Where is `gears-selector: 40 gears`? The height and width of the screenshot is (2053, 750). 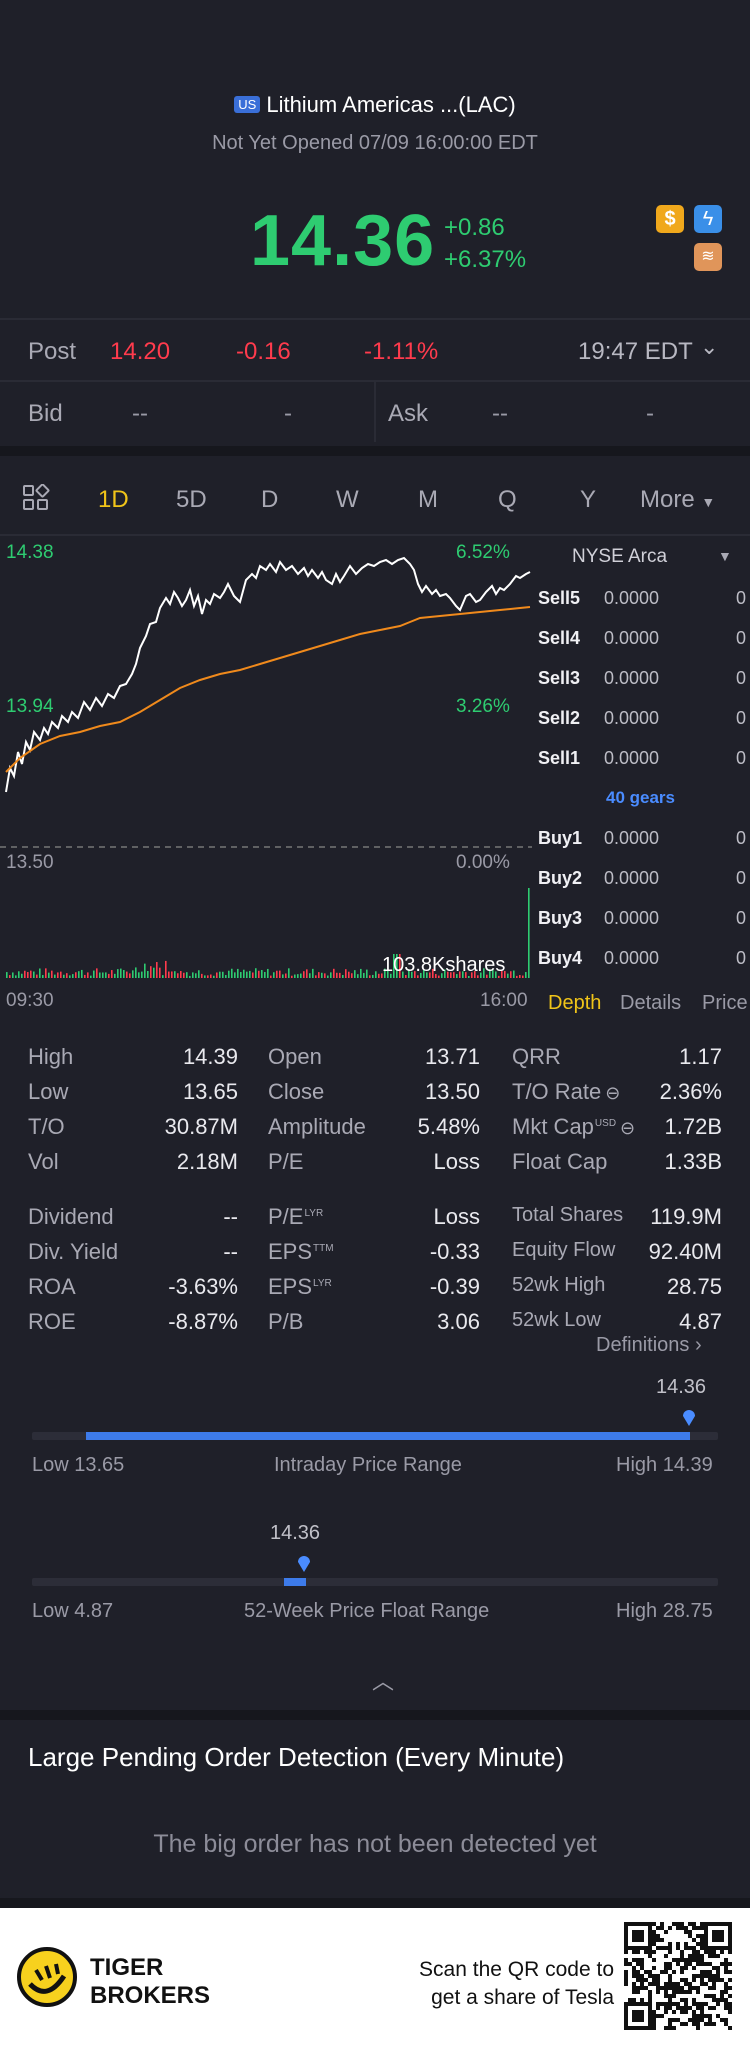 gears-selector: 40 gears is located at coordinates (640, 797).